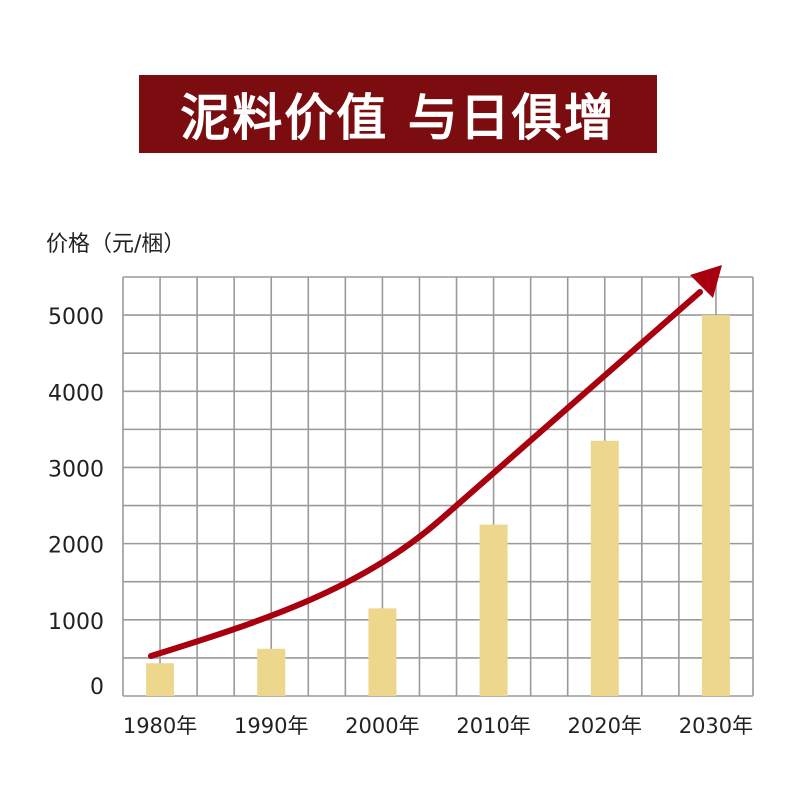 The width and height of the screenshot is (797, 792). Describe the element at coordinates (604, 568) in the screenshot. I see `bar-2020年` at that location.